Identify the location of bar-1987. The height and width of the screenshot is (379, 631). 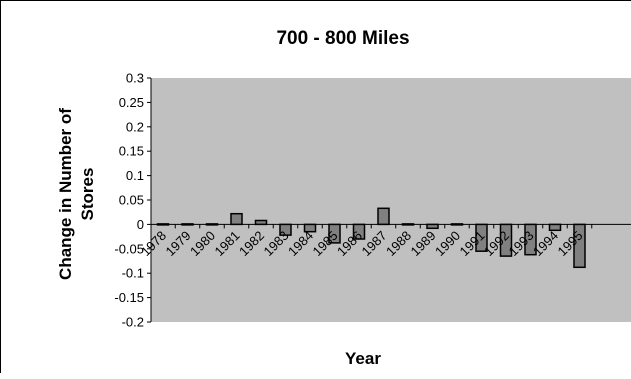
(383, 216).